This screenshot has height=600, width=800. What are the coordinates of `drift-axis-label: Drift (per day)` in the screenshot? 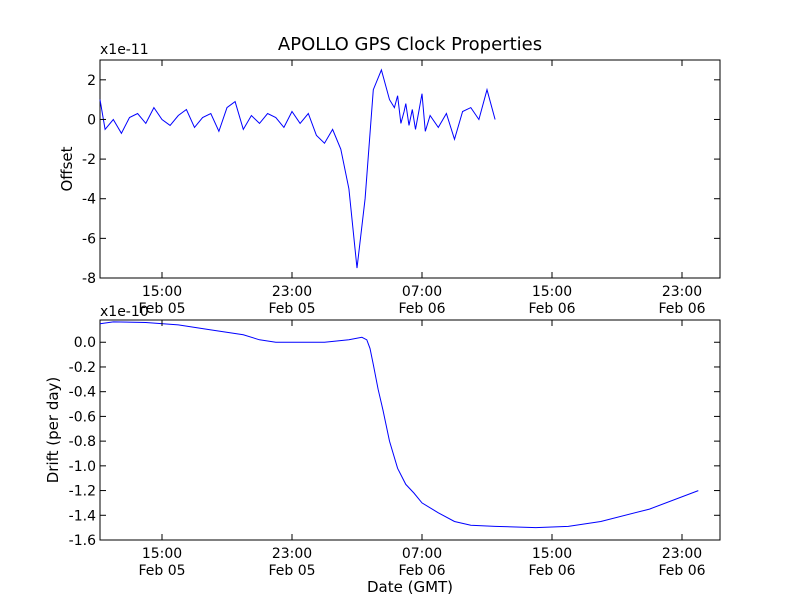 It's located at (53, 430).